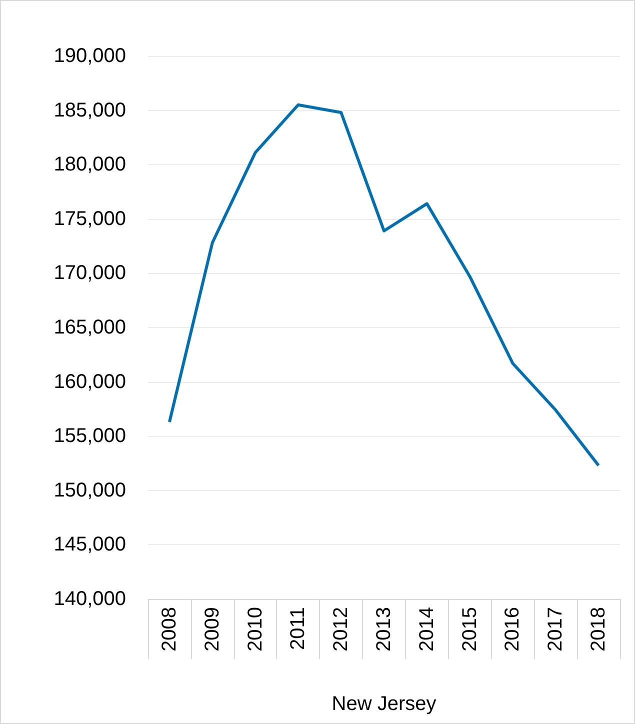 This screenshot has height=724, width=635. What do you see at coordinates (255, 629) in the screenshot?
I see `x-tick-label: 2010` at bounding box center [255, 629].